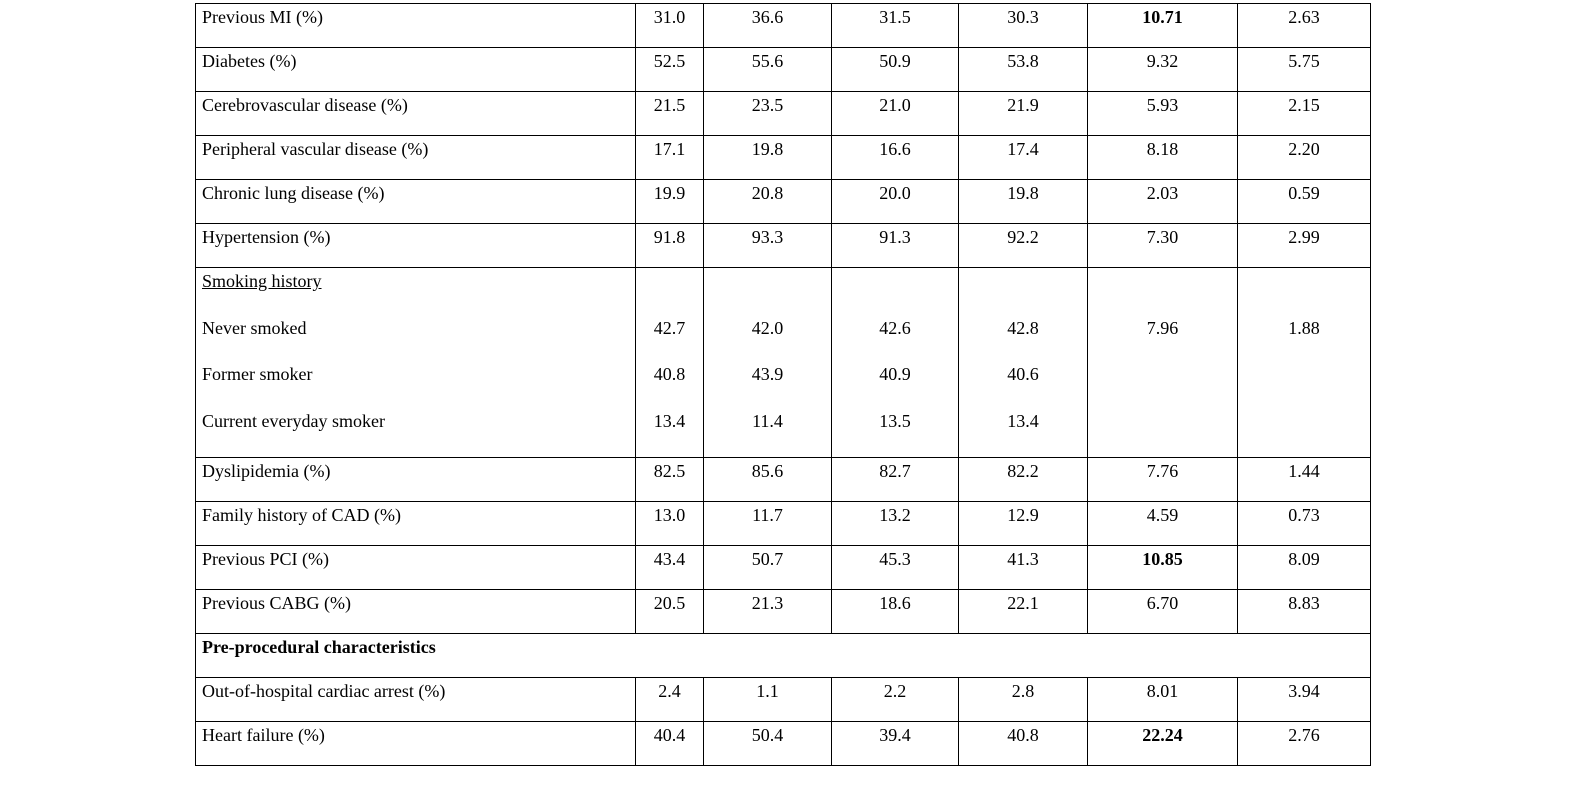 The image size is (1572, 808). Describe the element at coordinates (1023, 245) in the screenshot. I see `value-cell: 92.2` at that location.